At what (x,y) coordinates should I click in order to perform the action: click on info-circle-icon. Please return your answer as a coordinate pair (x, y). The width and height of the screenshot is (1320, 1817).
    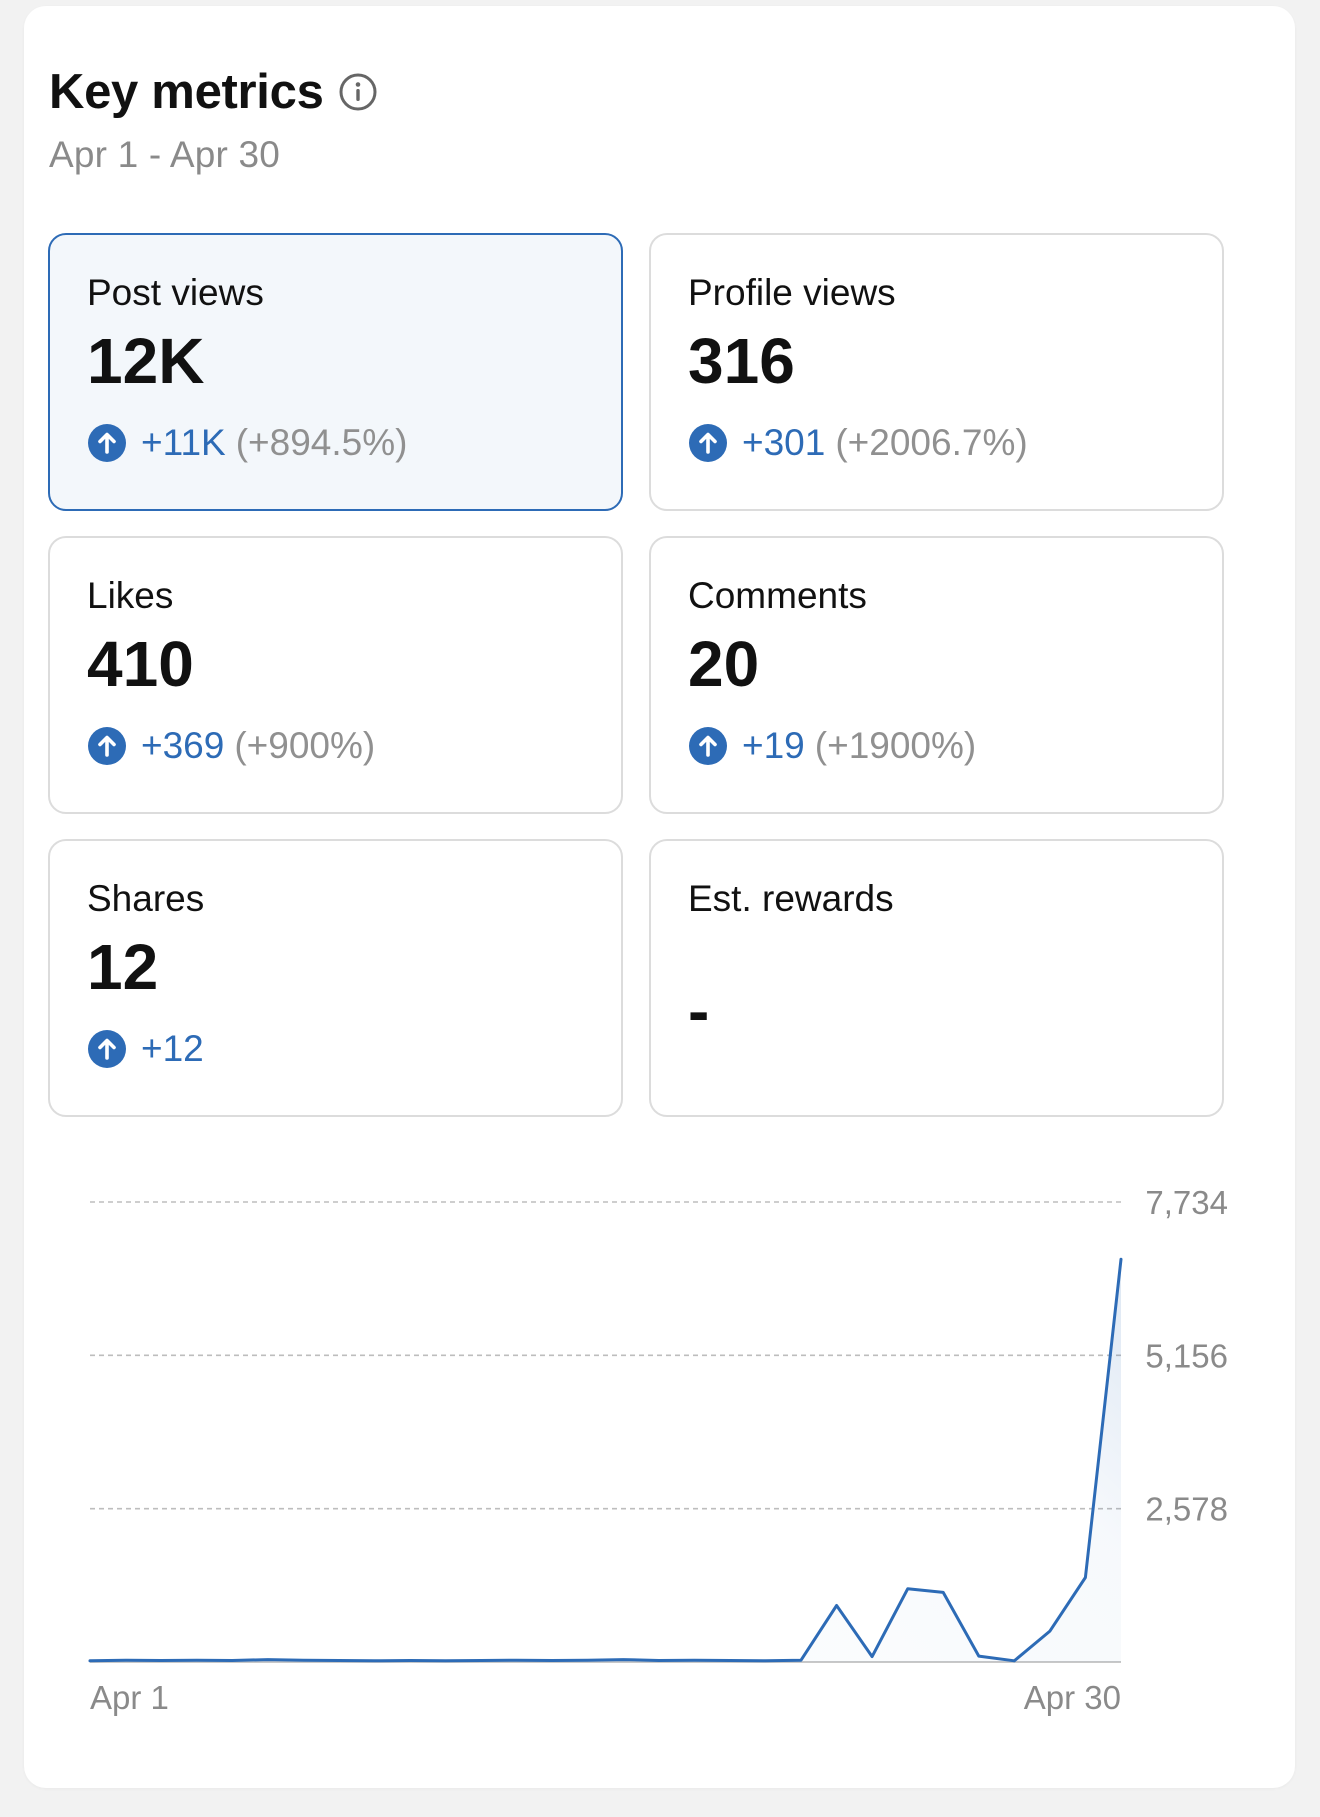
    Looking at the image, I should click on (358, 92).